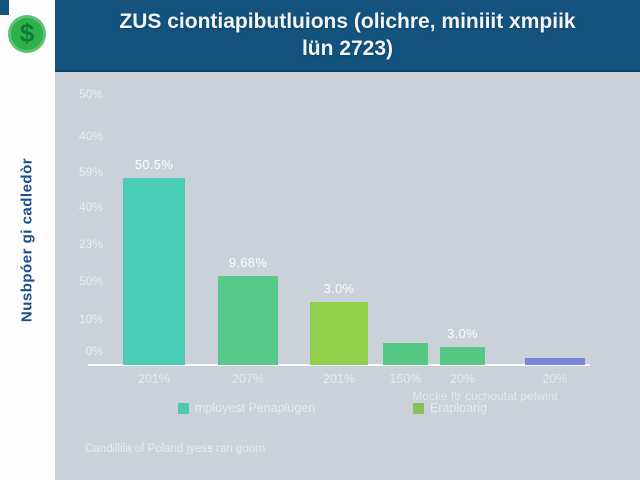 The width and height of the screenshot is (640, 480). Describe the element at coordinates (339, 365) in the screenshot. I see `x-axis-line` at that location.